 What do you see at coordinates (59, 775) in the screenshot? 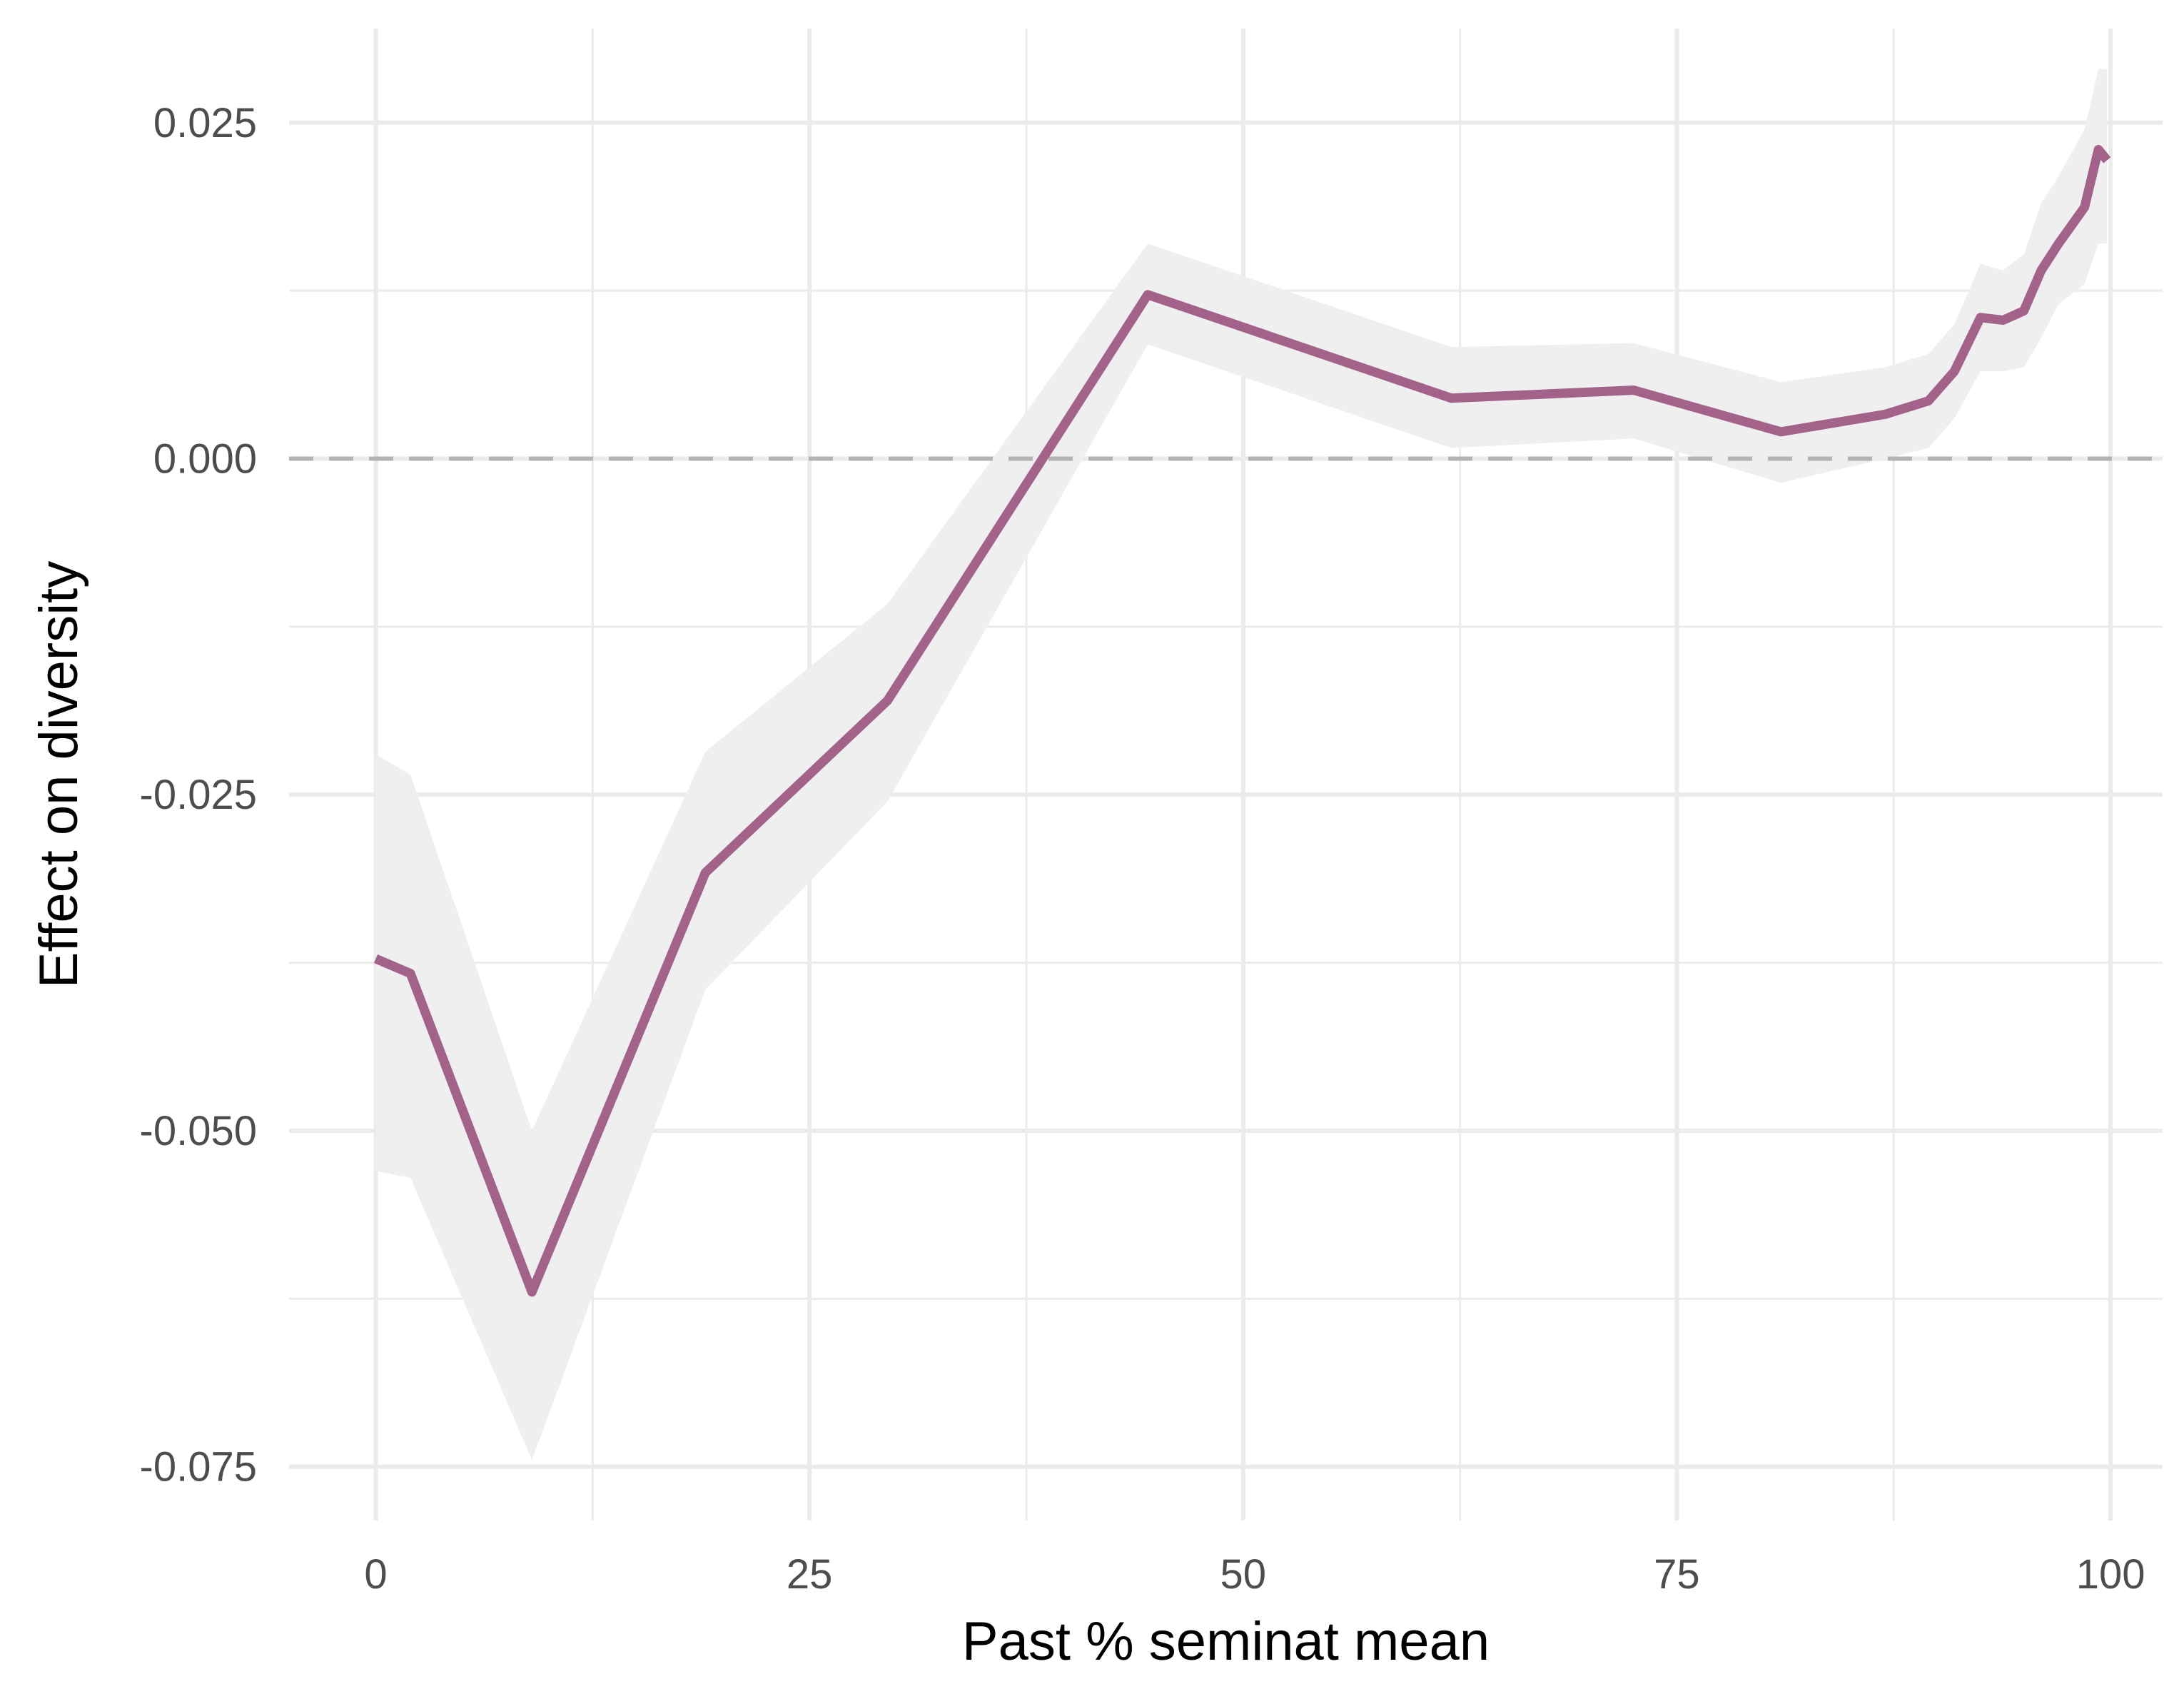
I see `y-axis-title: Effect on diversity` at bounding box center [59, 775].